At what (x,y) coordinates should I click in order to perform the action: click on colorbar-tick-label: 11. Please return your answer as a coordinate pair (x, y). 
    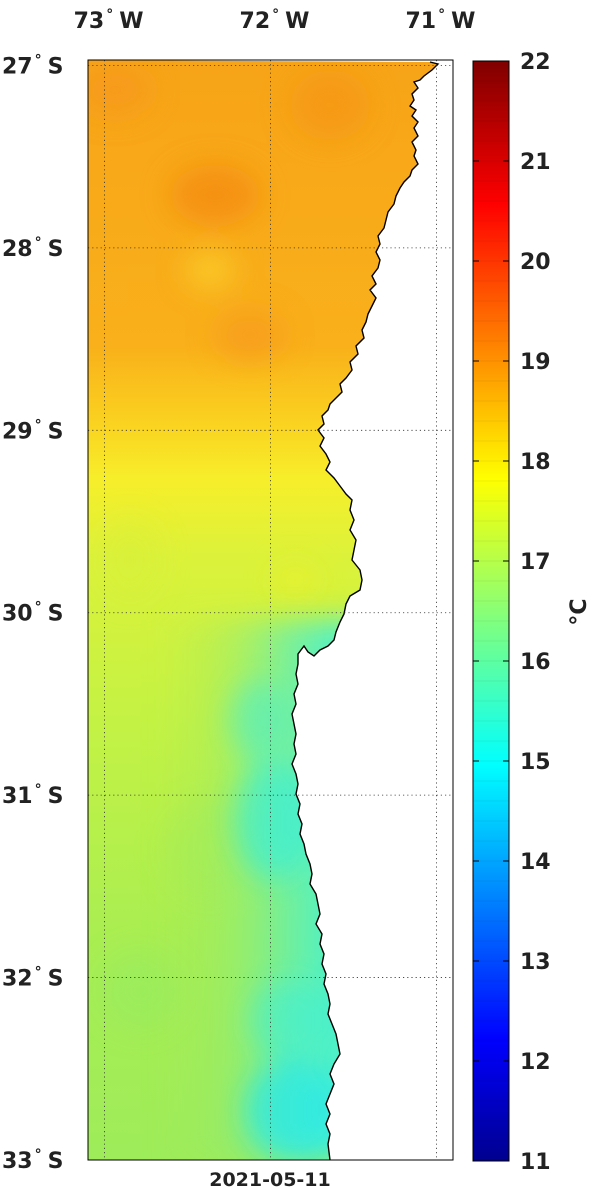
    Looking at the image, I should click on (535, 1162).